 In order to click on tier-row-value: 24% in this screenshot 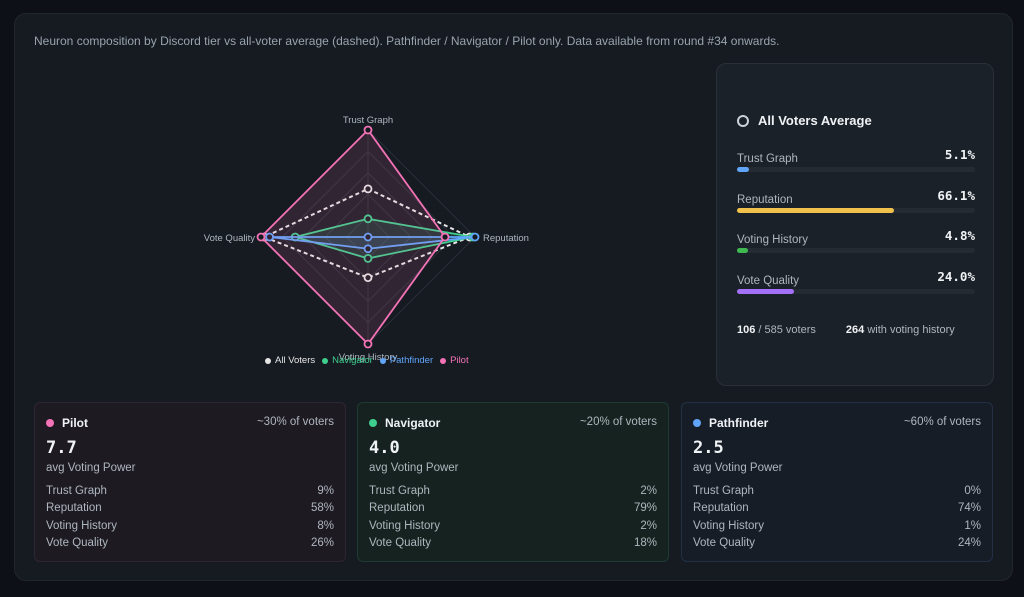, I will do `click(969, 542)`.